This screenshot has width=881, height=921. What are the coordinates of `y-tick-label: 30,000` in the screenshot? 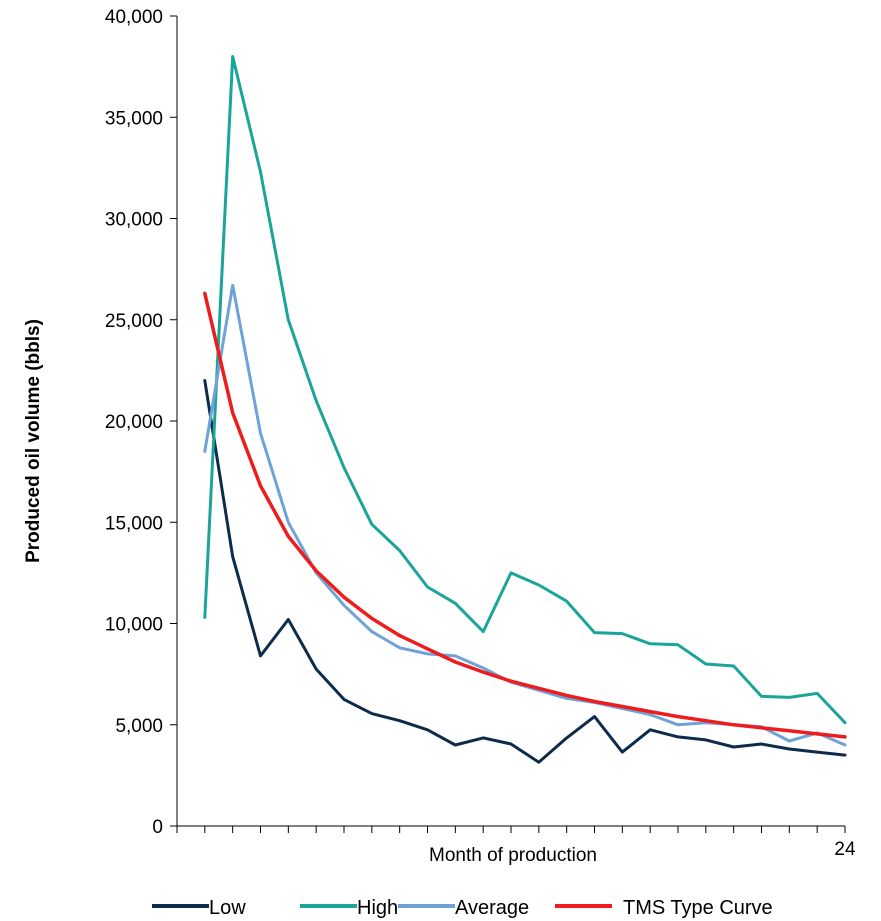 It's located at (134, 220).